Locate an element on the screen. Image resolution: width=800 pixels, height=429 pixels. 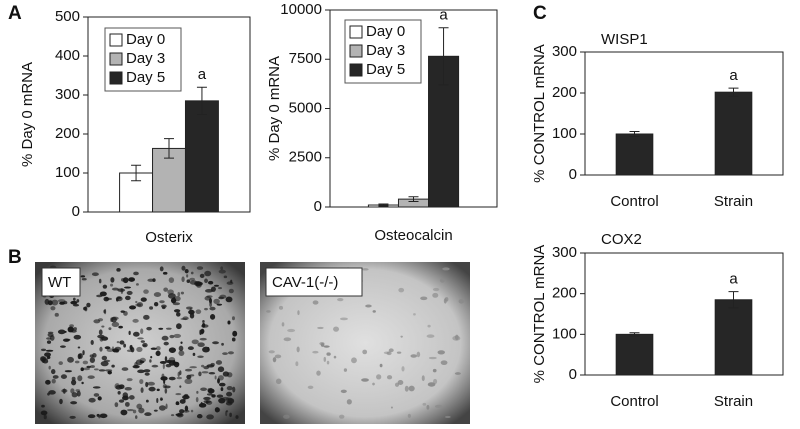
y-tick-label: 5000 is located at coordinates (305, 107).